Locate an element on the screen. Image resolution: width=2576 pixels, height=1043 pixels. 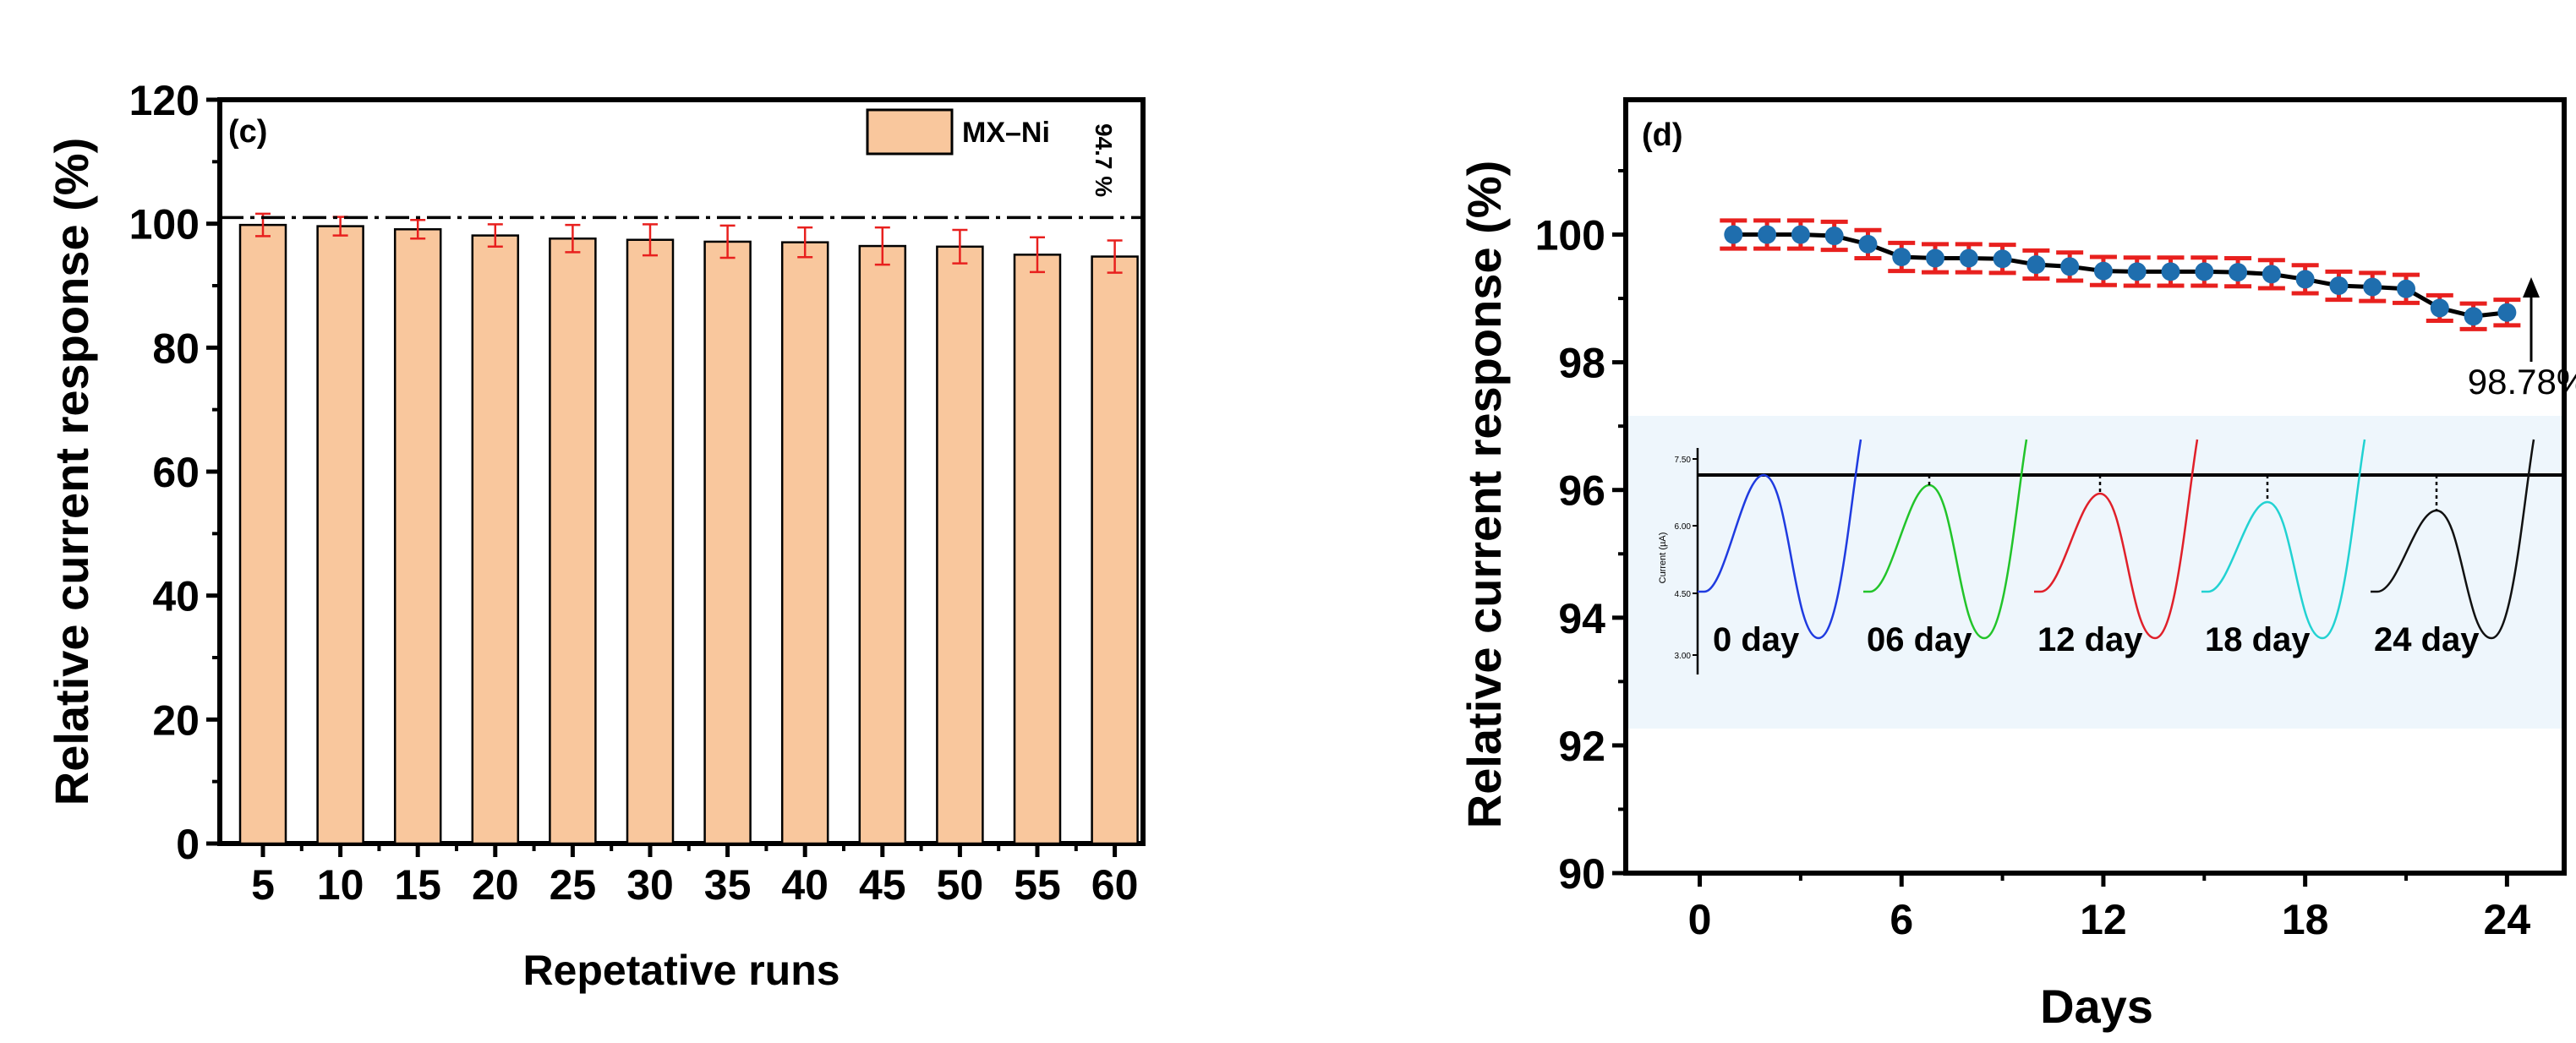
panel-label: (c) is located at coordinates (247, 132).